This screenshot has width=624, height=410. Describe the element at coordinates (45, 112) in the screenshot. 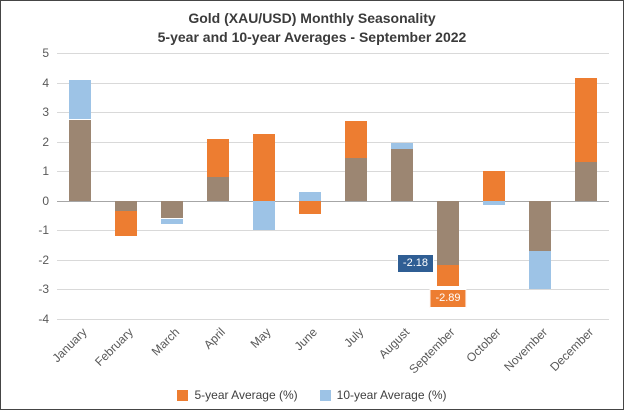

I see `y-axis-label: 3` at that location.